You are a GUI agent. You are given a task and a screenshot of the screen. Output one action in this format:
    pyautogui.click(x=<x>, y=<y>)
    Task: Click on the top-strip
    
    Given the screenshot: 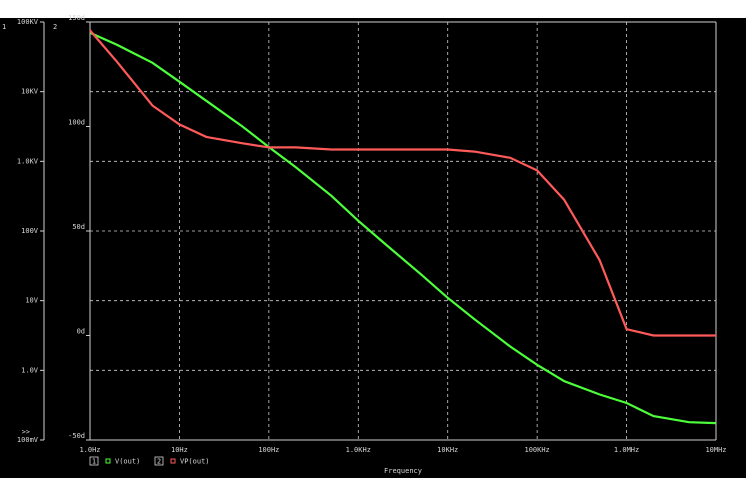 What is the action you would take?
    pyautogui.click(x=373, y=9)
    